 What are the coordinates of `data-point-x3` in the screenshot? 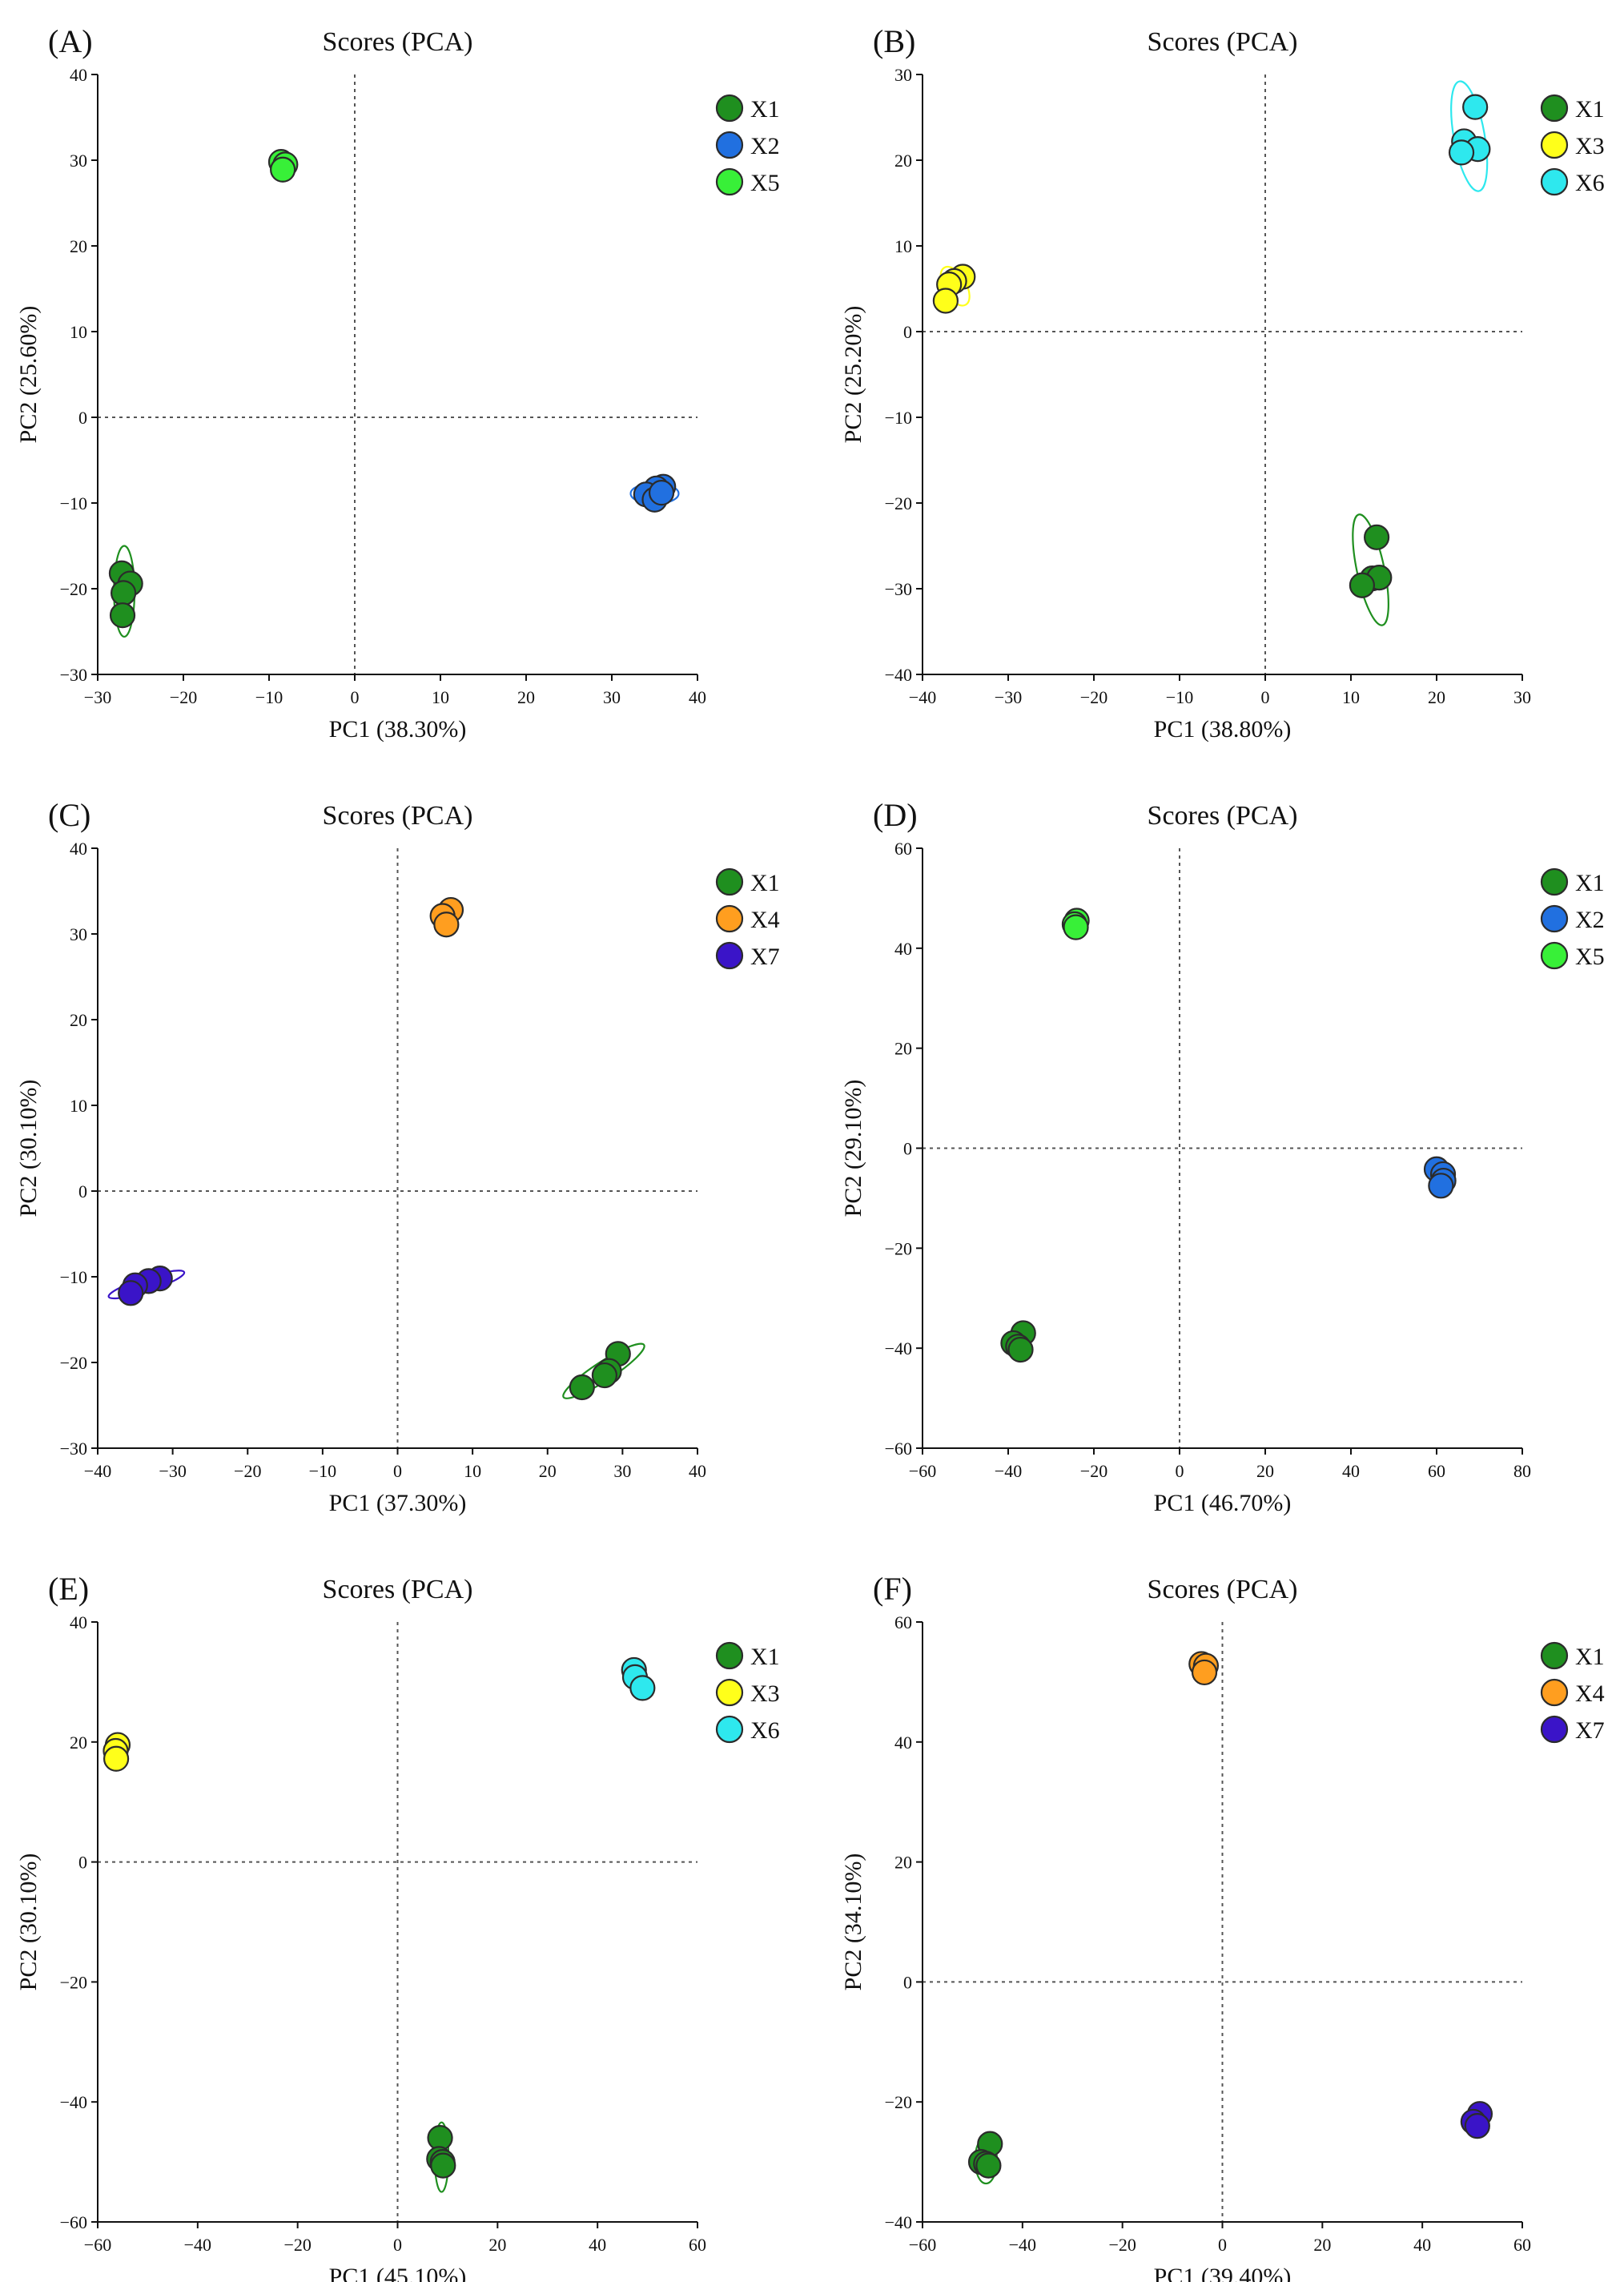 It's located at (116, 1758).